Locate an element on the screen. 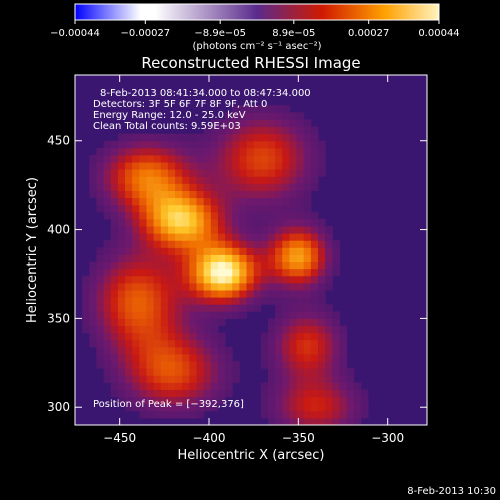  x-tick-label: −450 is located at coordinates (119, 438).